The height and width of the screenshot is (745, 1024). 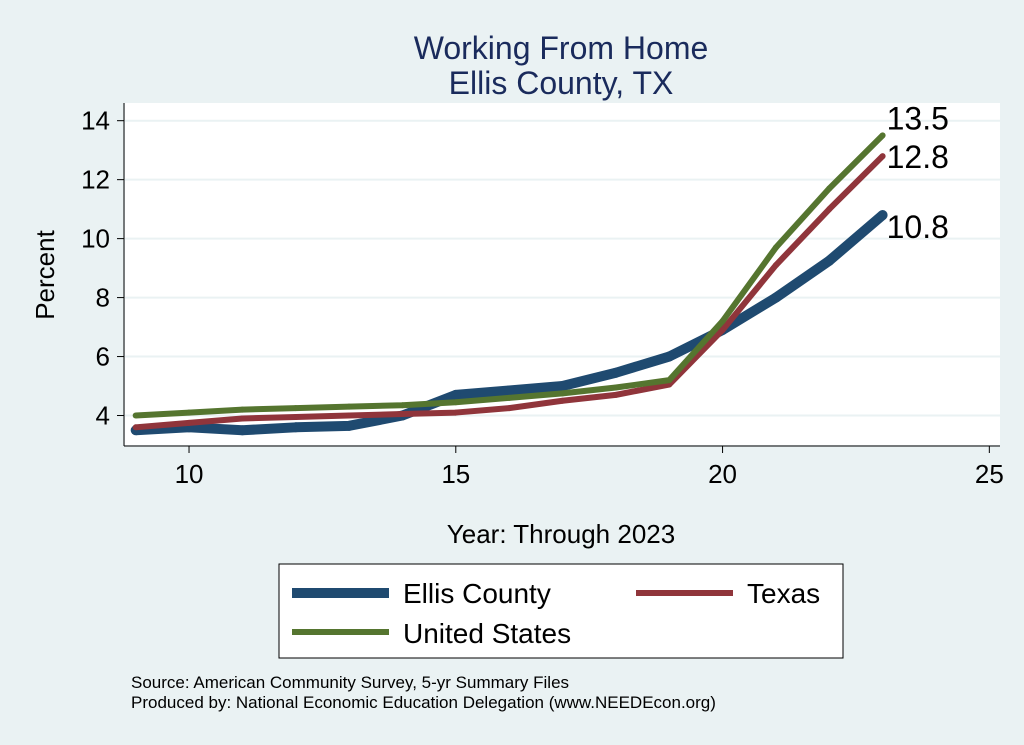 I want to click on legend-label-texas: Texas, so click(x=783, y=593).